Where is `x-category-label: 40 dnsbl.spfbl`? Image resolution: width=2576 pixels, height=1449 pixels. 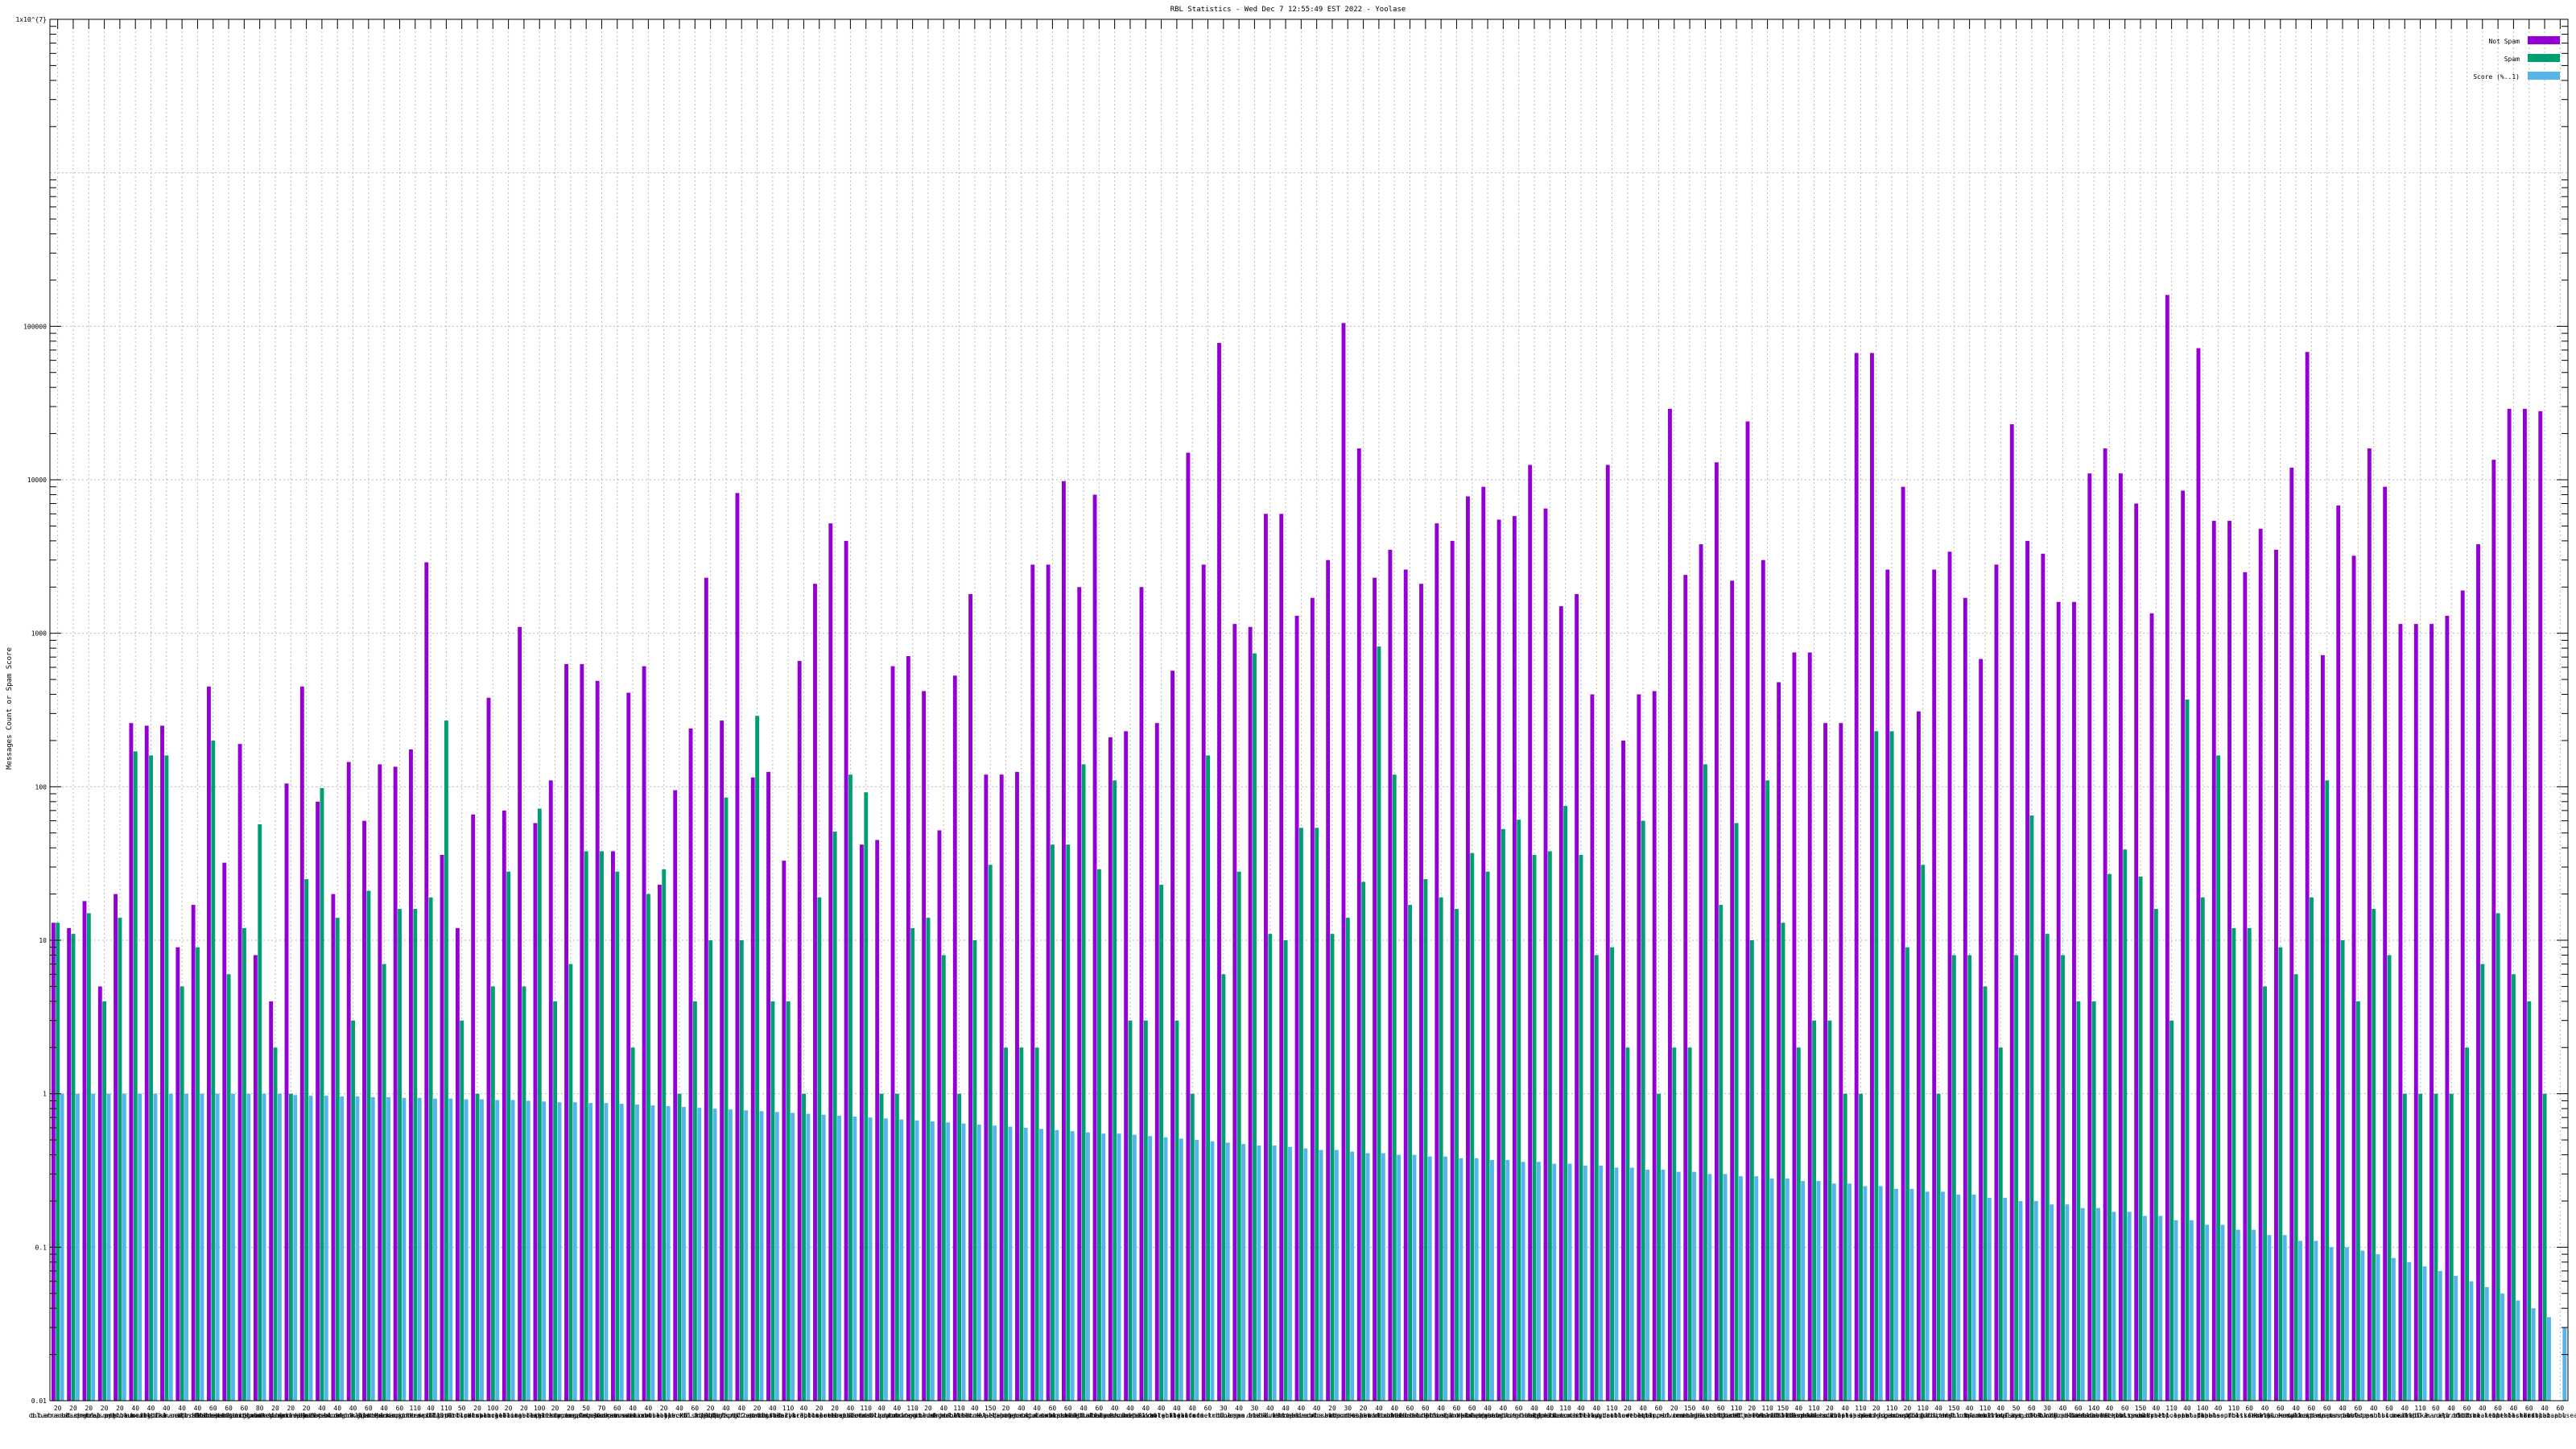
x-category-label: 40 dnsbl.spfbl is located at coordinates (2218, 1412).